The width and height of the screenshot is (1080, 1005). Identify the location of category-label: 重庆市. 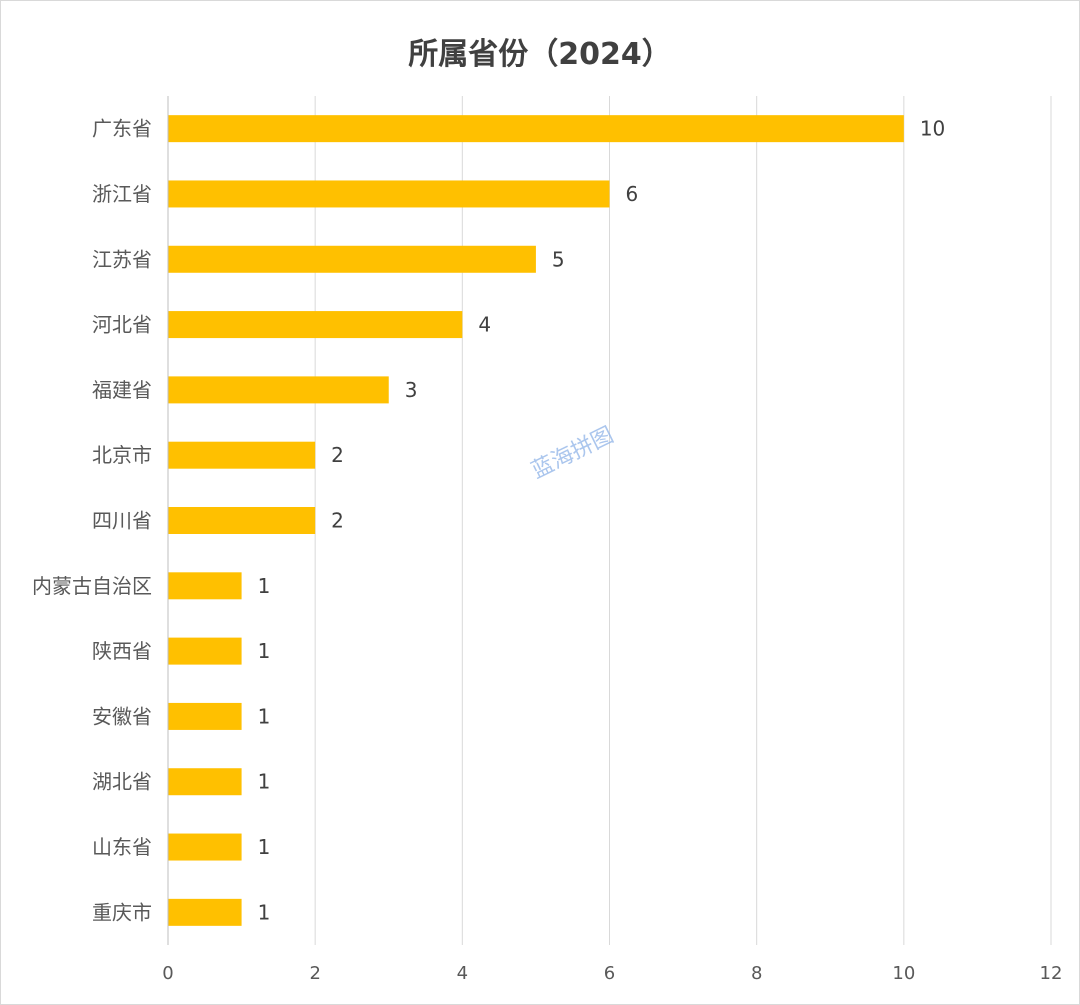
(122, 912).